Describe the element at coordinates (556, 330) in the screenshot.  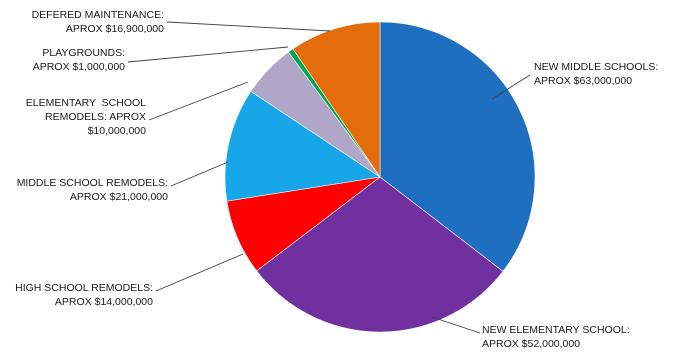
I see `data-label-line: NEW ELEMENTARY SCHOOL:` at that location.